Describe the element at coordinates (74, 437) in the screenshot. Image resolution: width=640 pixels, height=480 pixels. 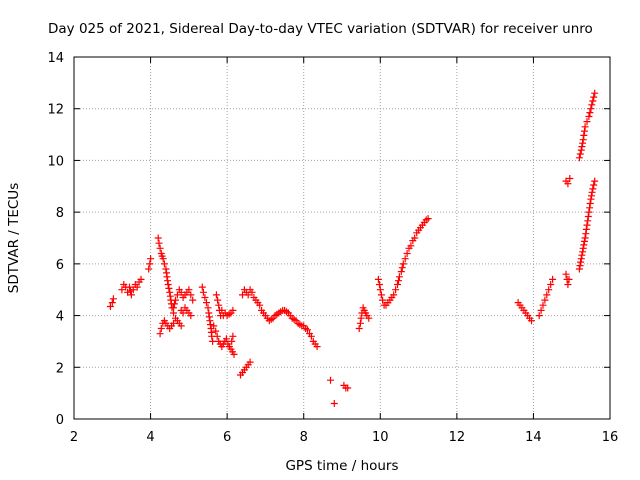
I see `x-tick-label: 2` at that location.